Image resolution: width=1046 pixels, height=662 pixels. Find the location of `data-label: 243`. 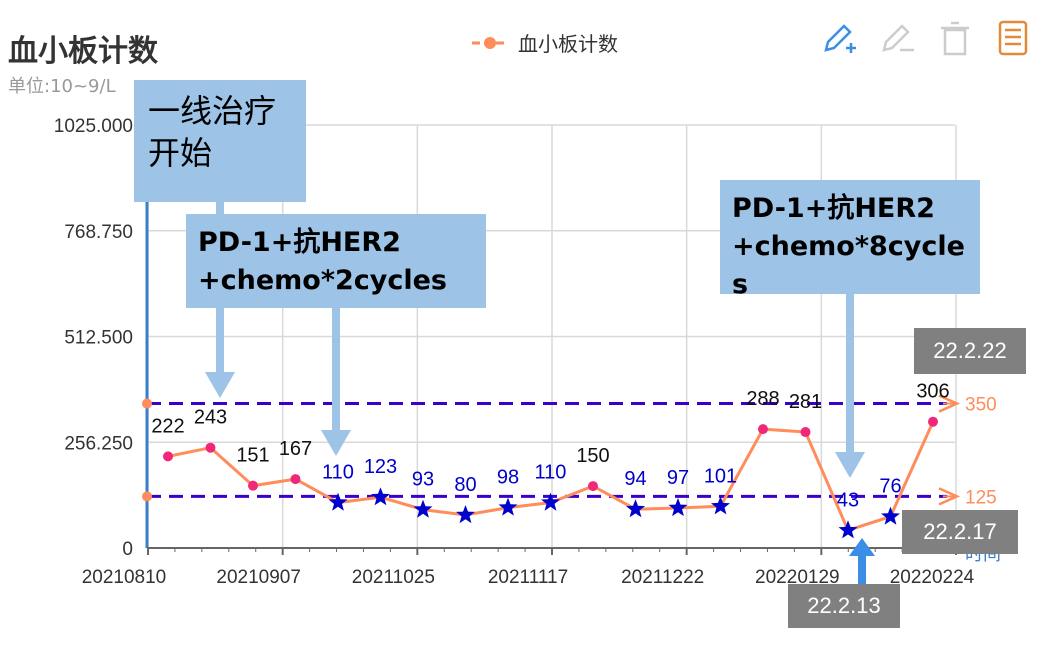

data-label: 243 is located at coordinates (210, 418).